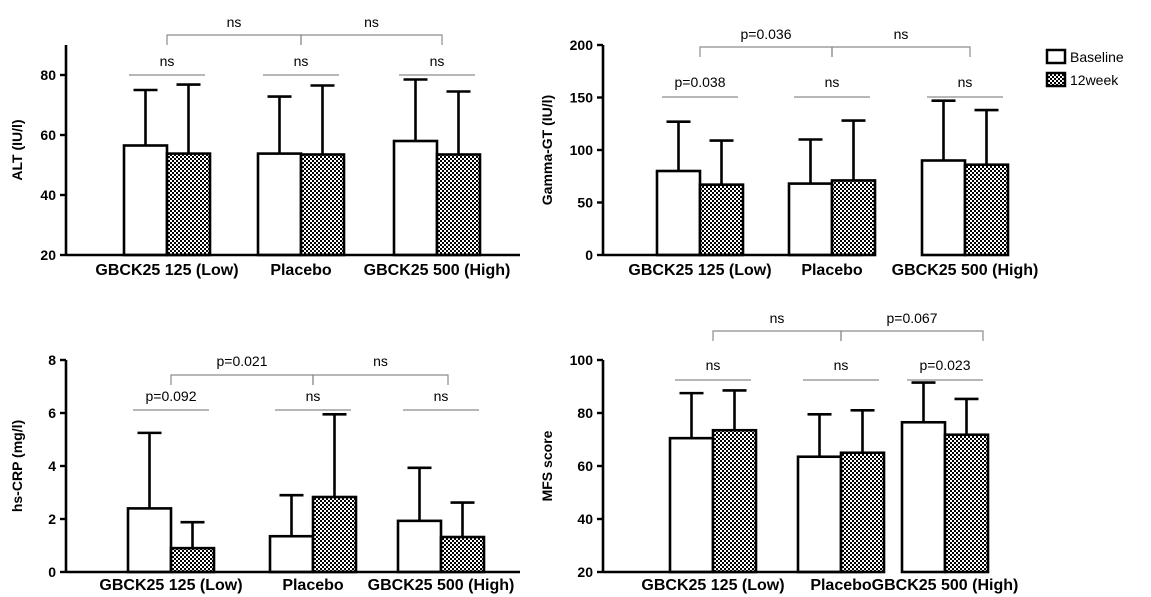 Image resolution: width=1151 pixels, height=597 pixels. I want to click on legend-label-12week: 12week, so click(1094, 80).